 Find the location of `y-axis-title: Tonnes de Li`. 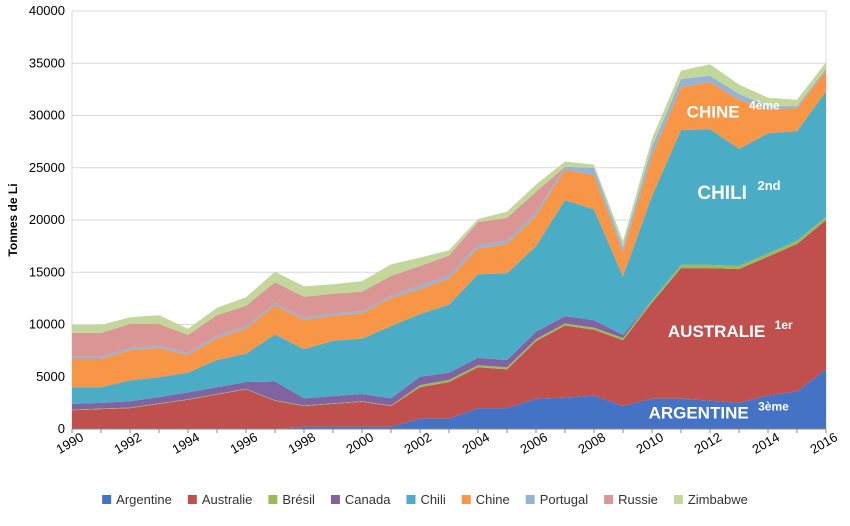

y-axis-title: Tonnes de Li is located at coordinates (13, 219).